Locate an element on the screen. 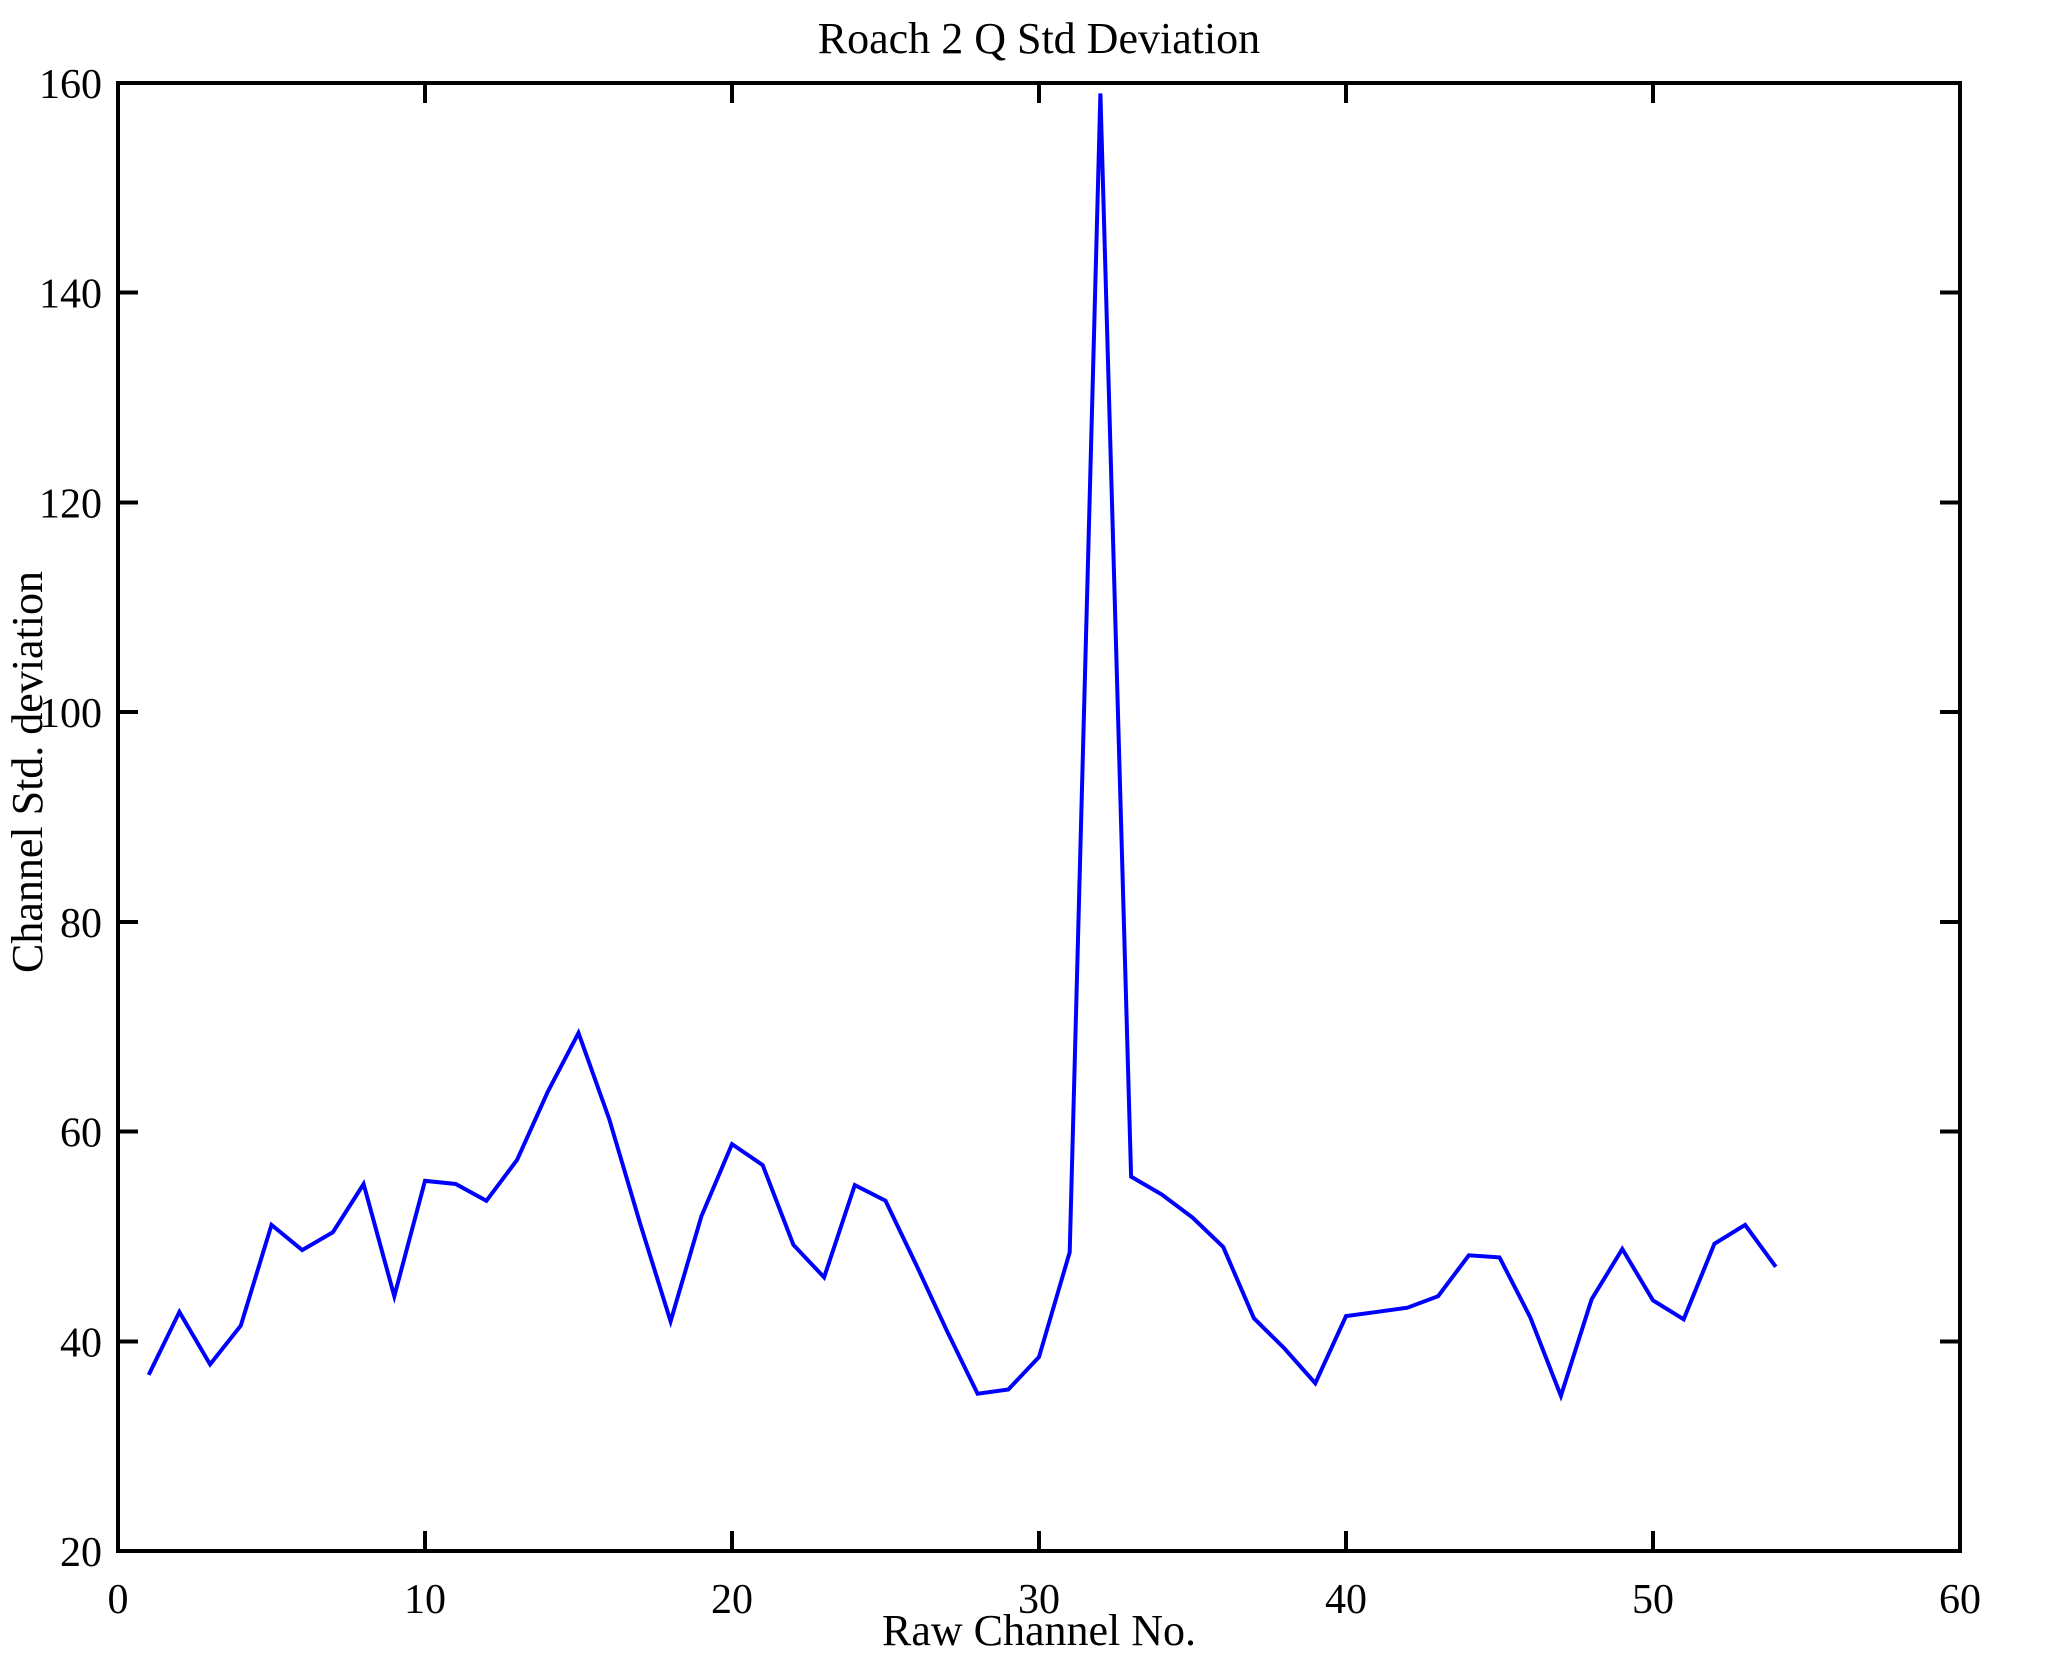 The width and height of the screenshot is (2046, 1671). x-axis-title: Raw Channel No. is located at coordinates (1039, 1630).